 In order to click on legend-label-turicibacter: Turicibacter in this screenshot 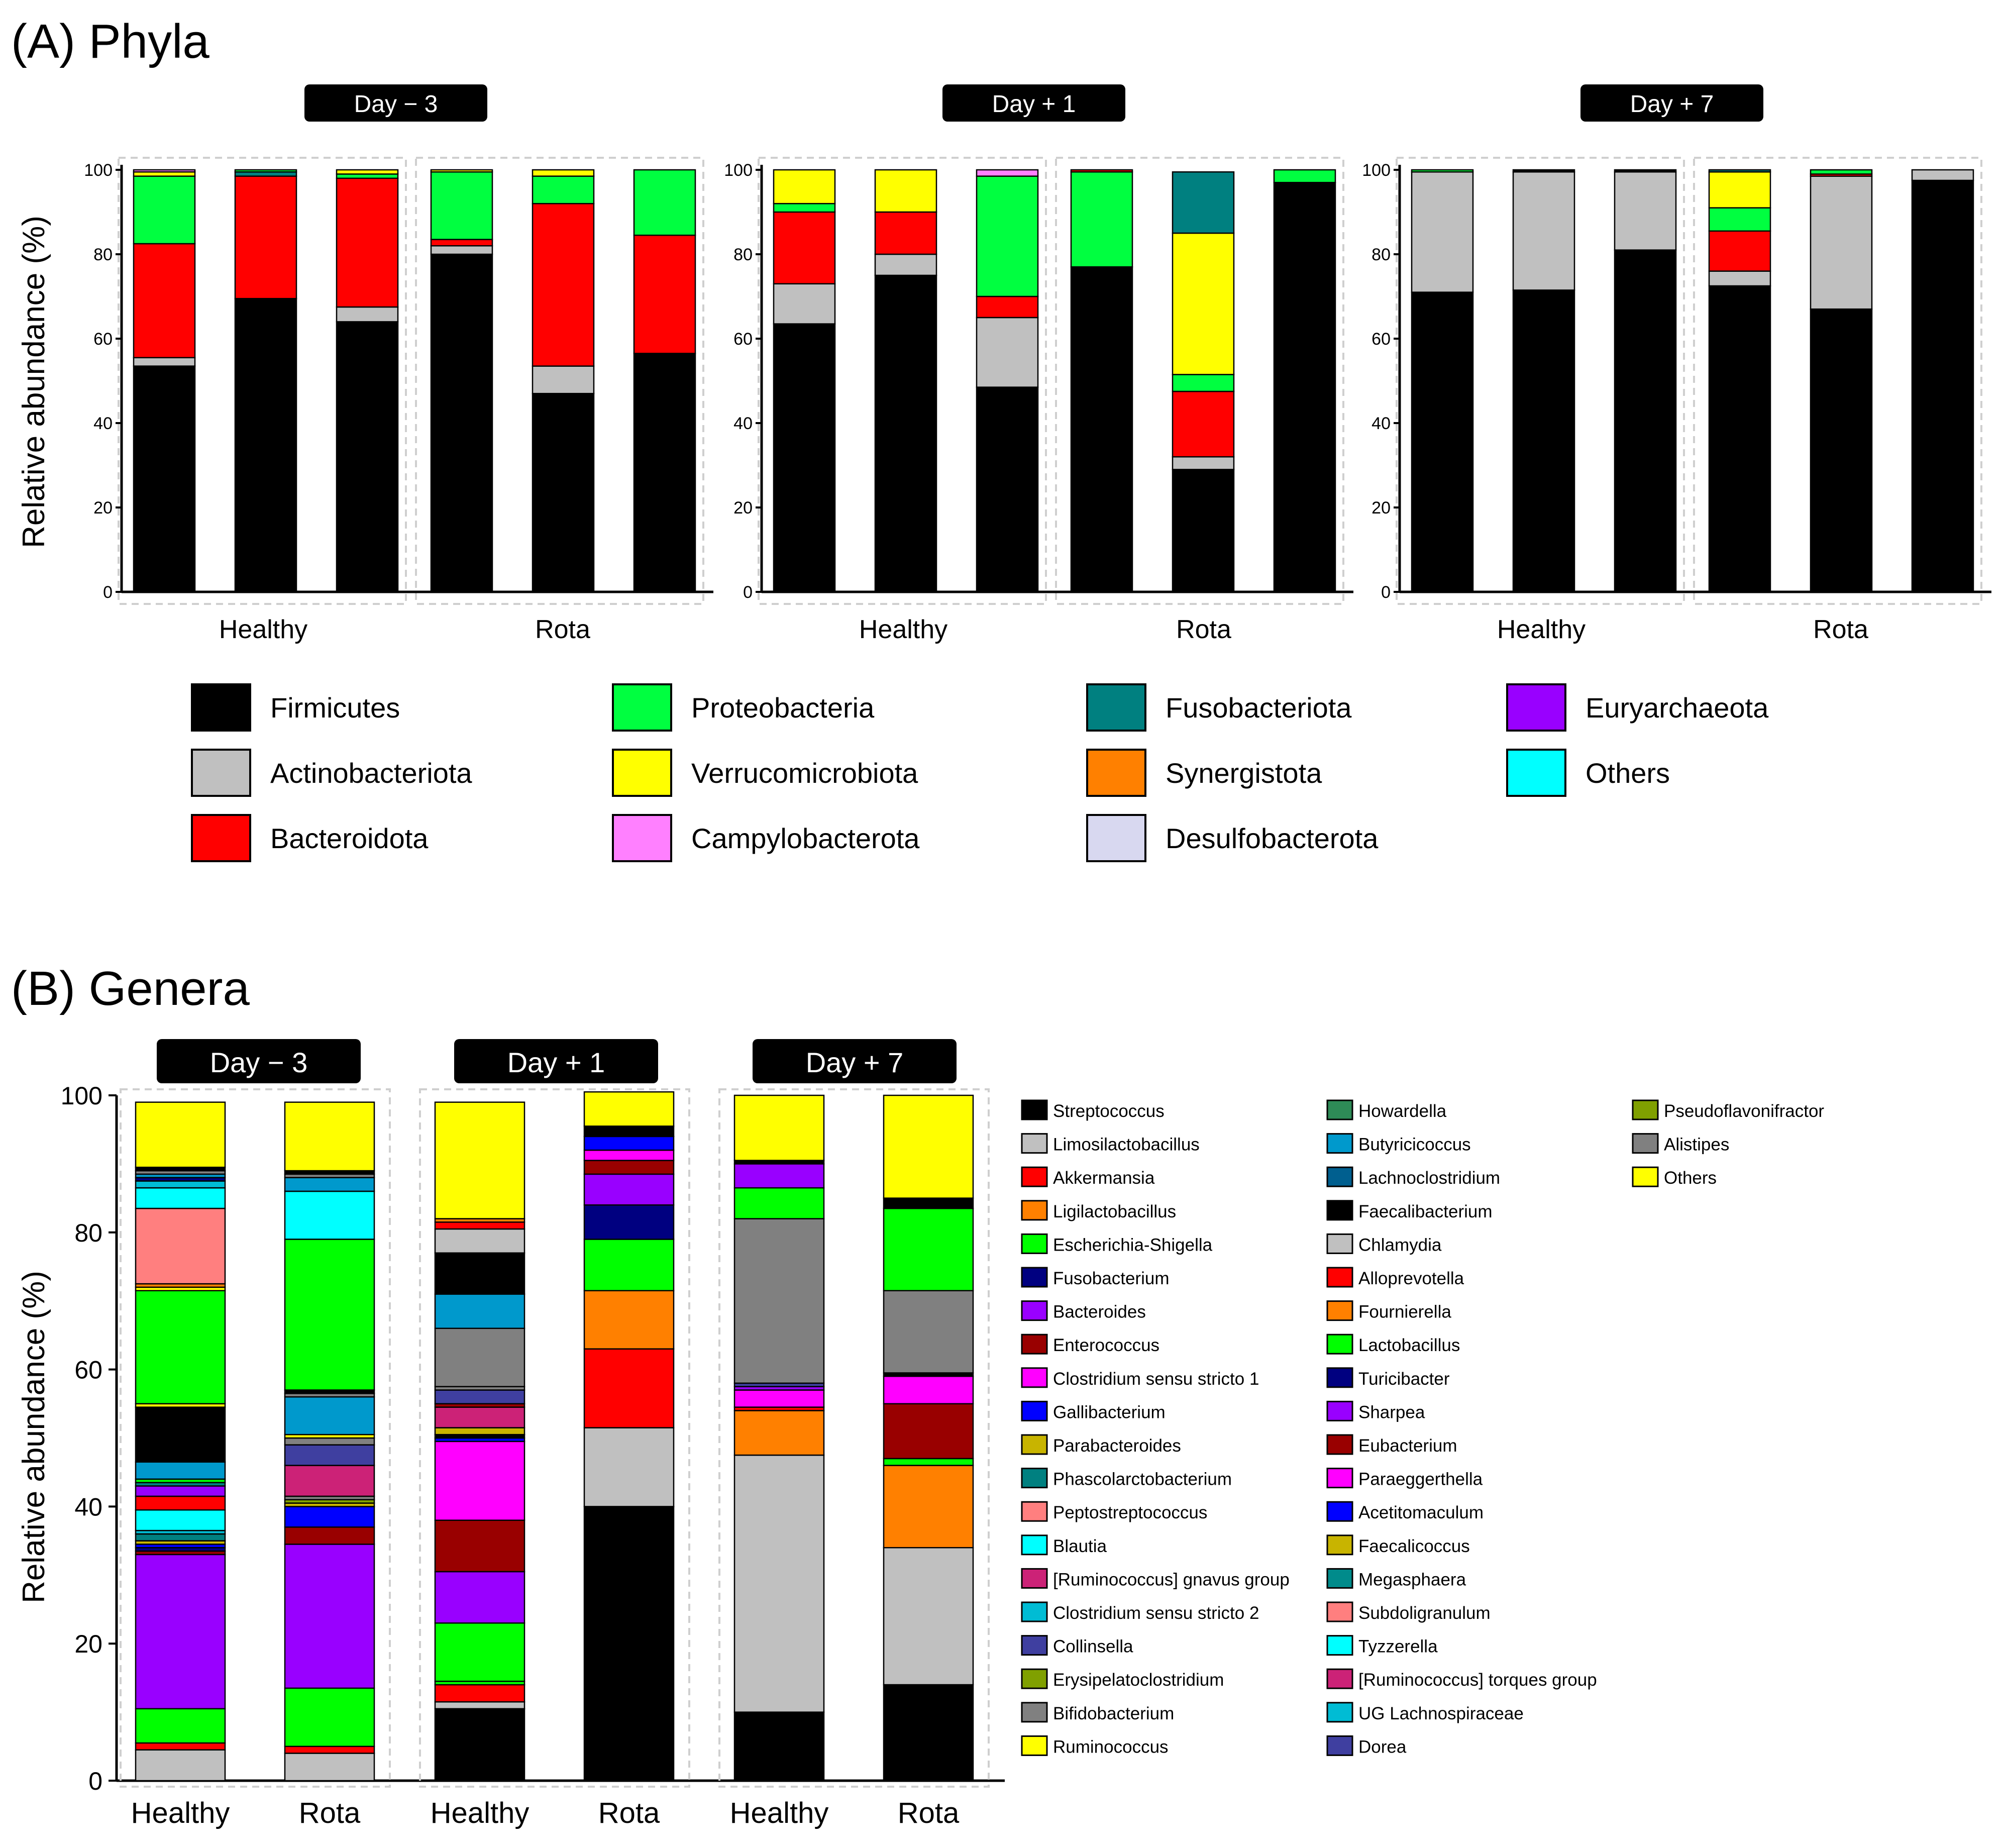, I will do `click(1404, 1379)`.